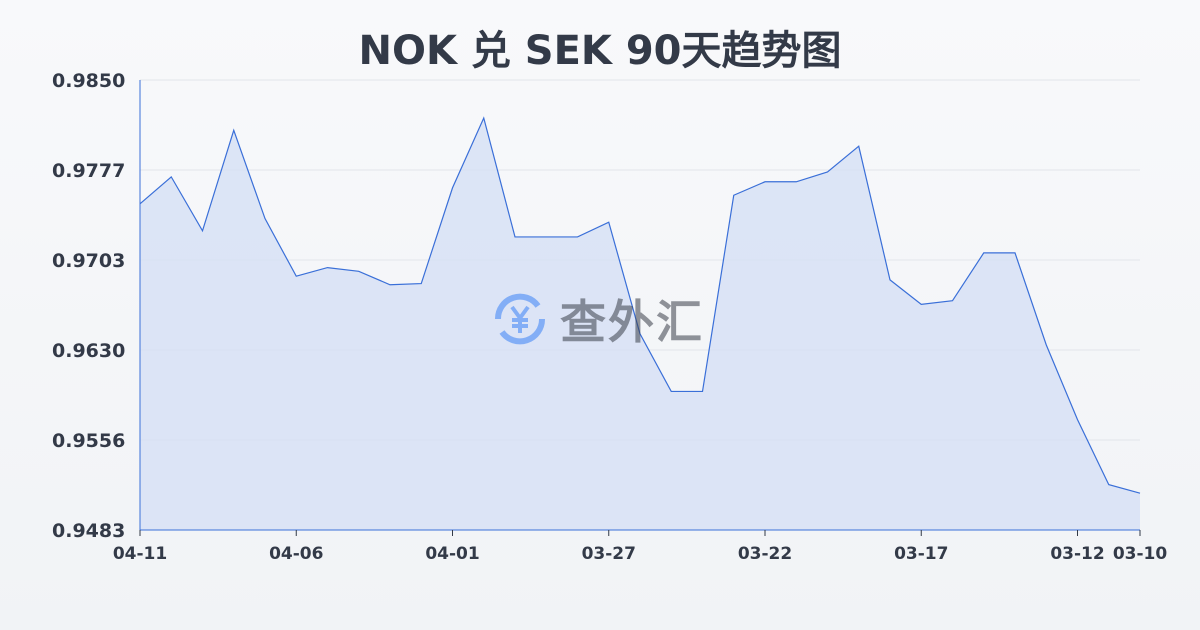  What do you see at coordinates (296, 554) in the screenshot?
I see `x-tick-label: 04-06` at bounding box center [296, 554].